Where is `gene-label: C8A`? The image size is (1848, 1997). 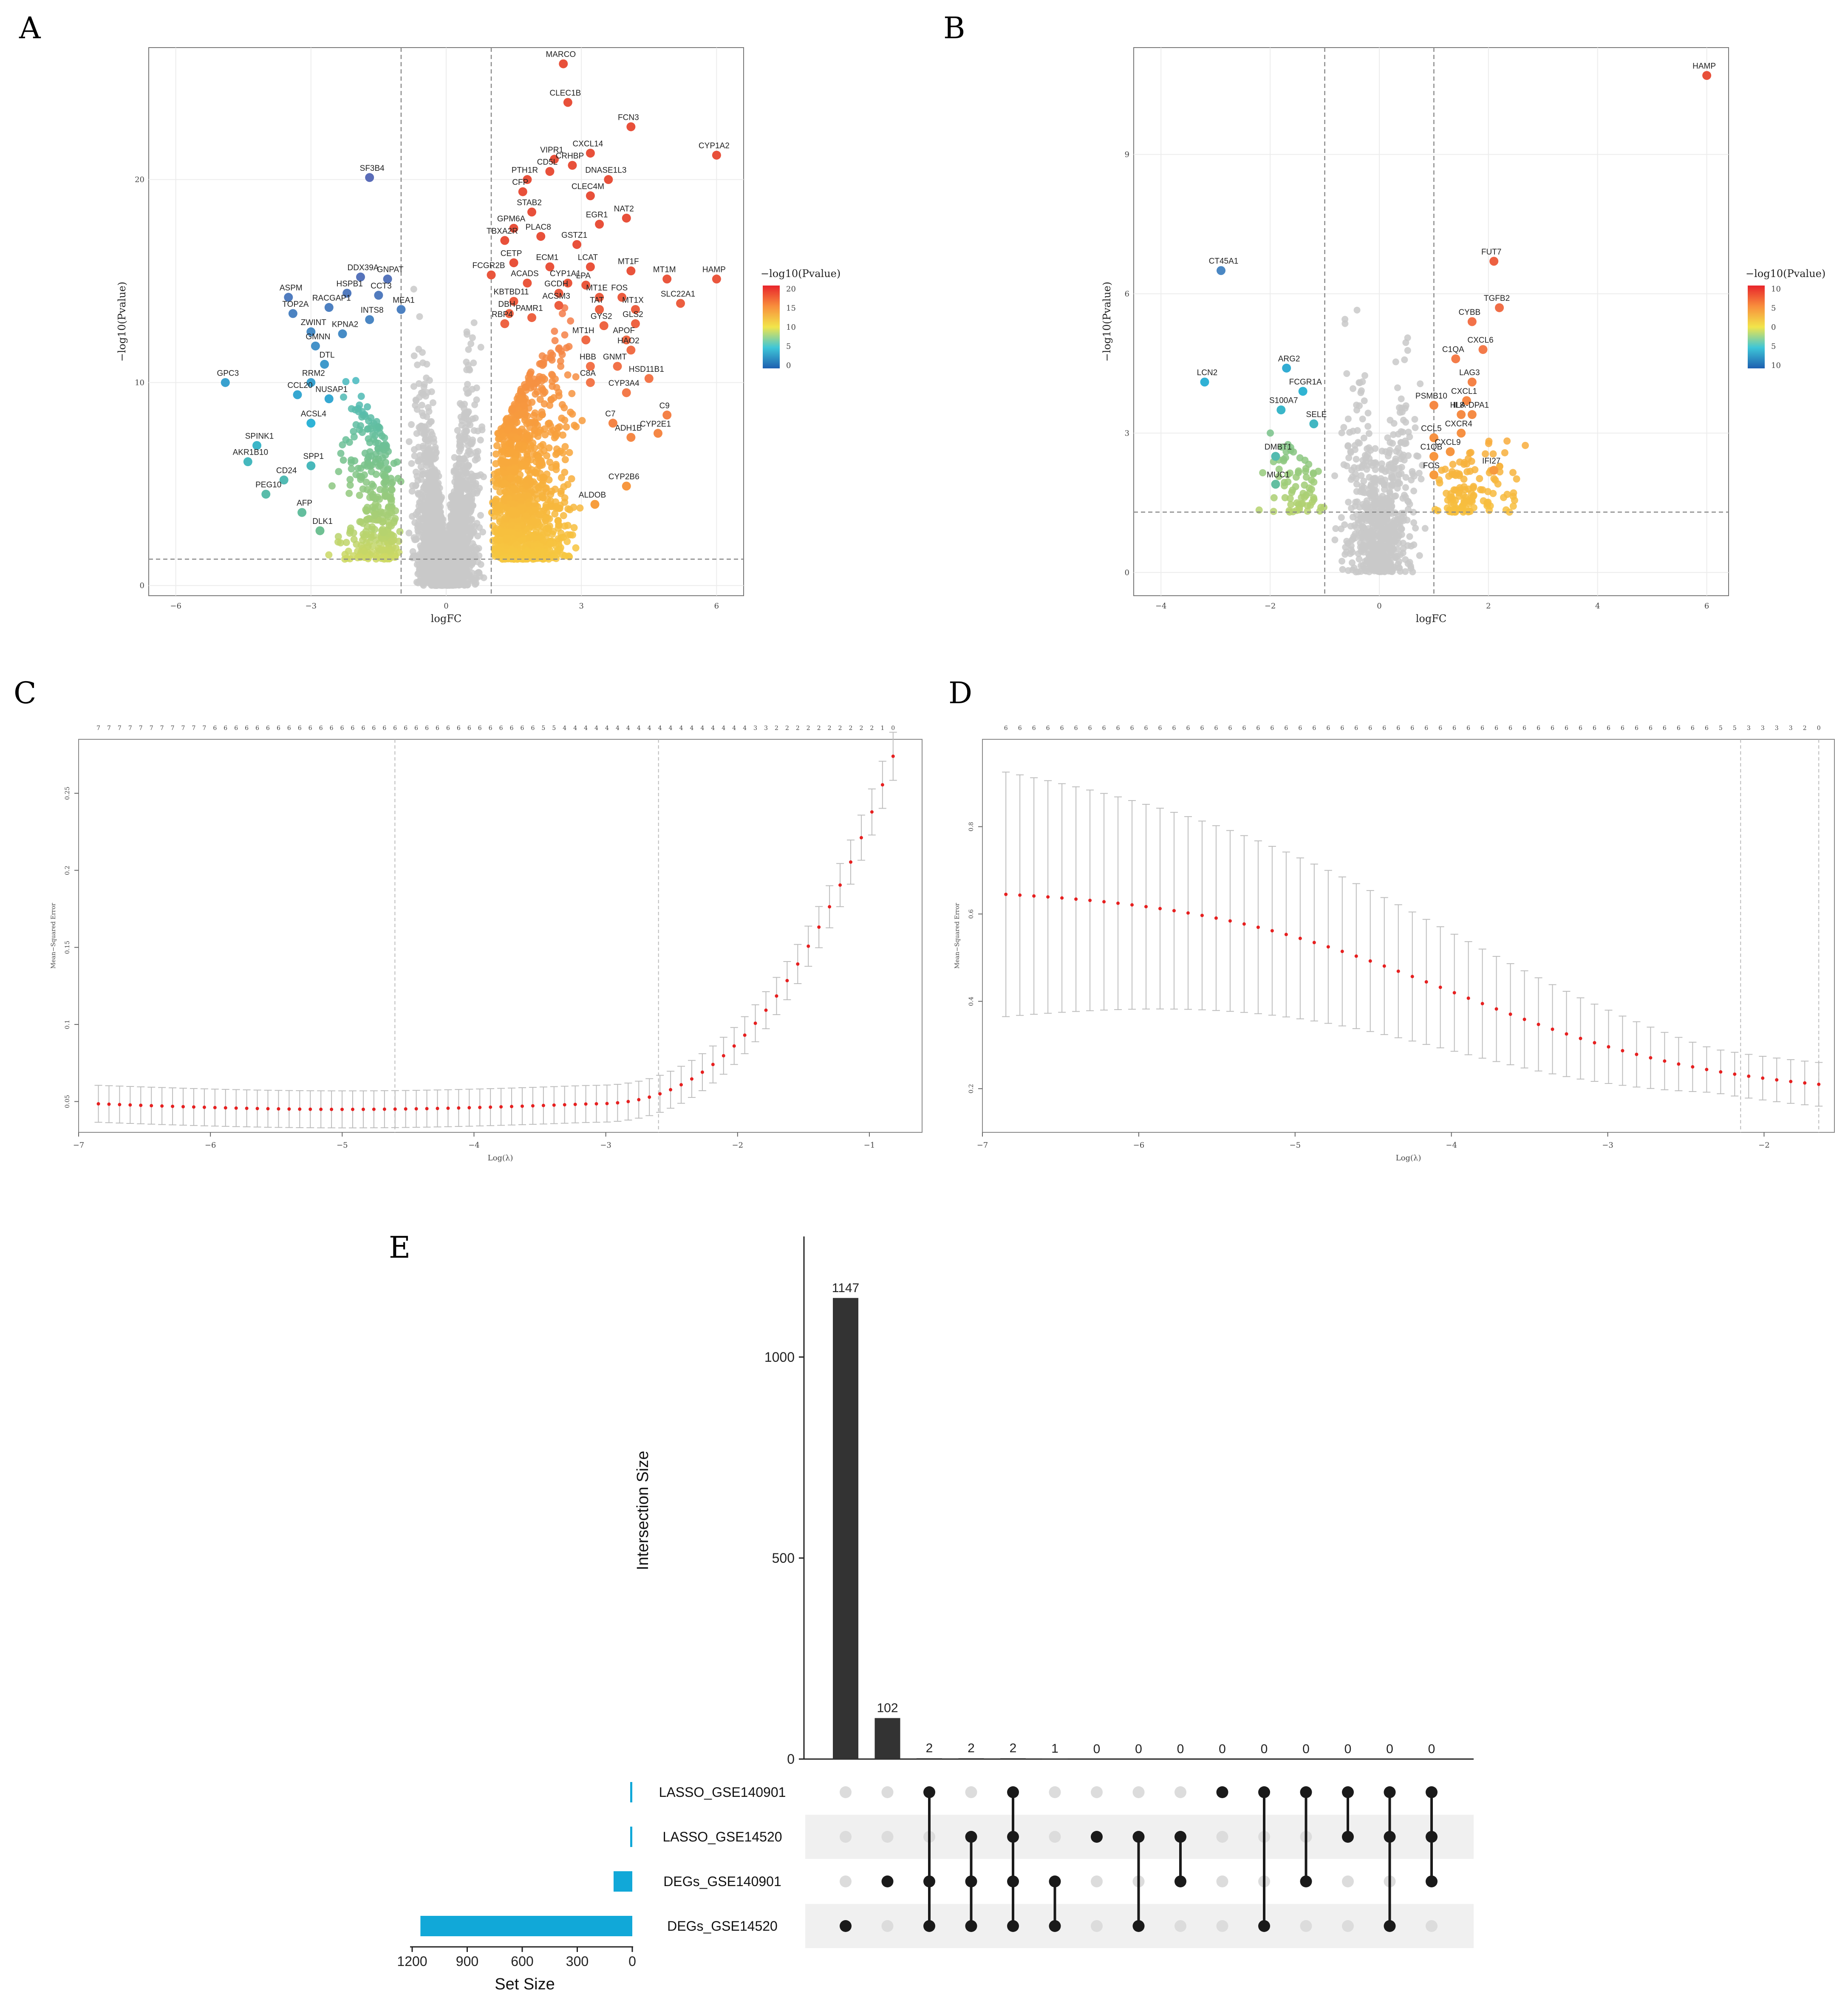 gene-label: C8A is located at coordinates (588, 373).